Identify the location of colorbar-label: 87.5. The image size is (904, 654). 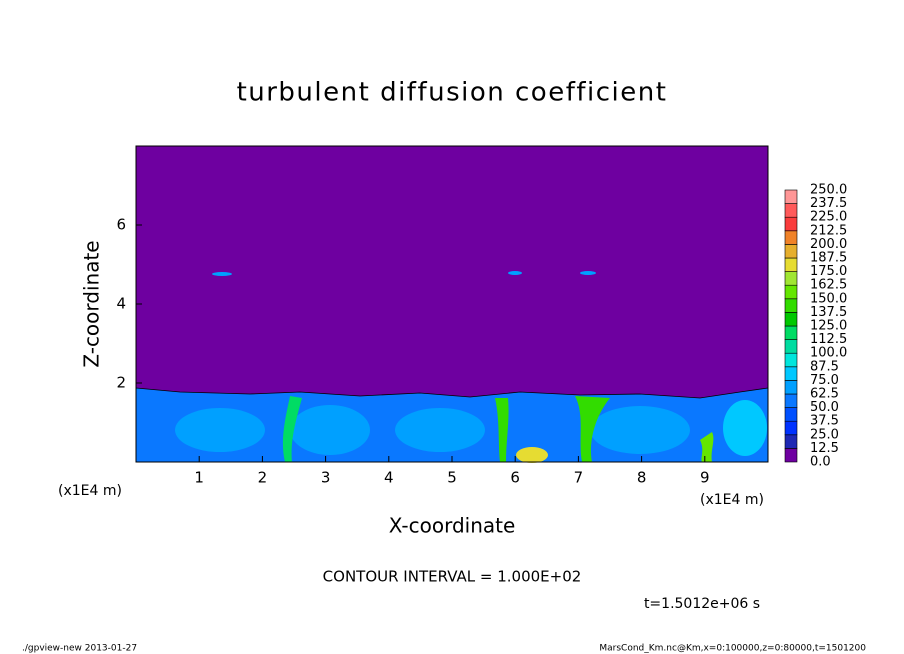
(824, 366).